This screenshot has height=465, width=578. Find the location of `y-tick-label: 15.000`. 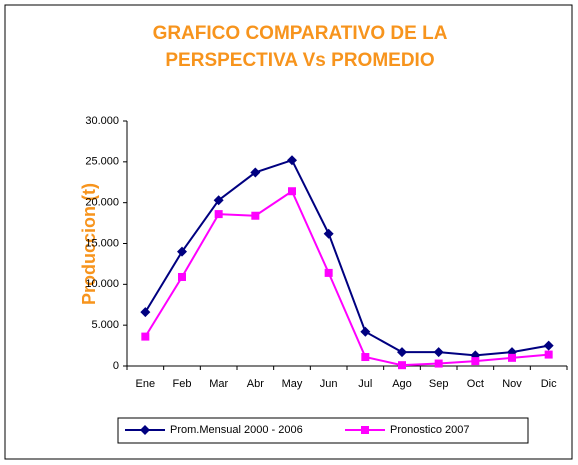

y-tick-label: 15.000 is located at coordinates (102, 243).